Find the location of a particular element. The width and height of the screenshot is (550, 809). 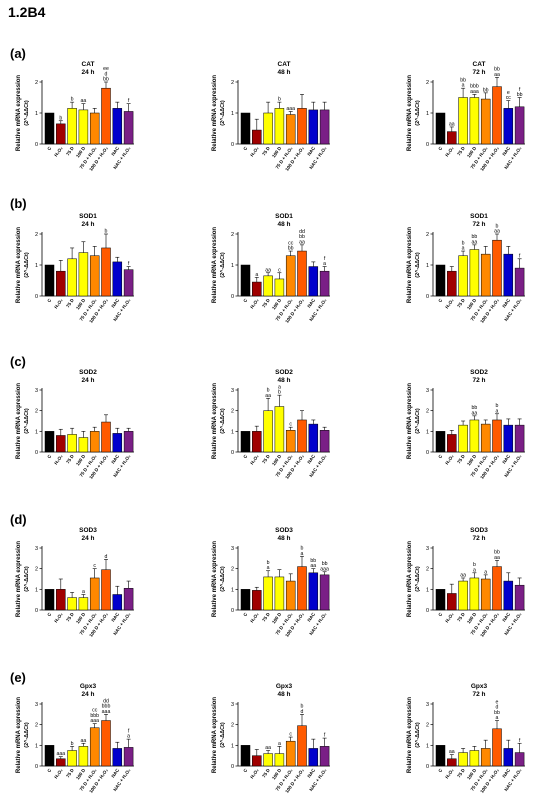

sig-label-gpx3-48h-3: a is located at coordinates (279, 744).